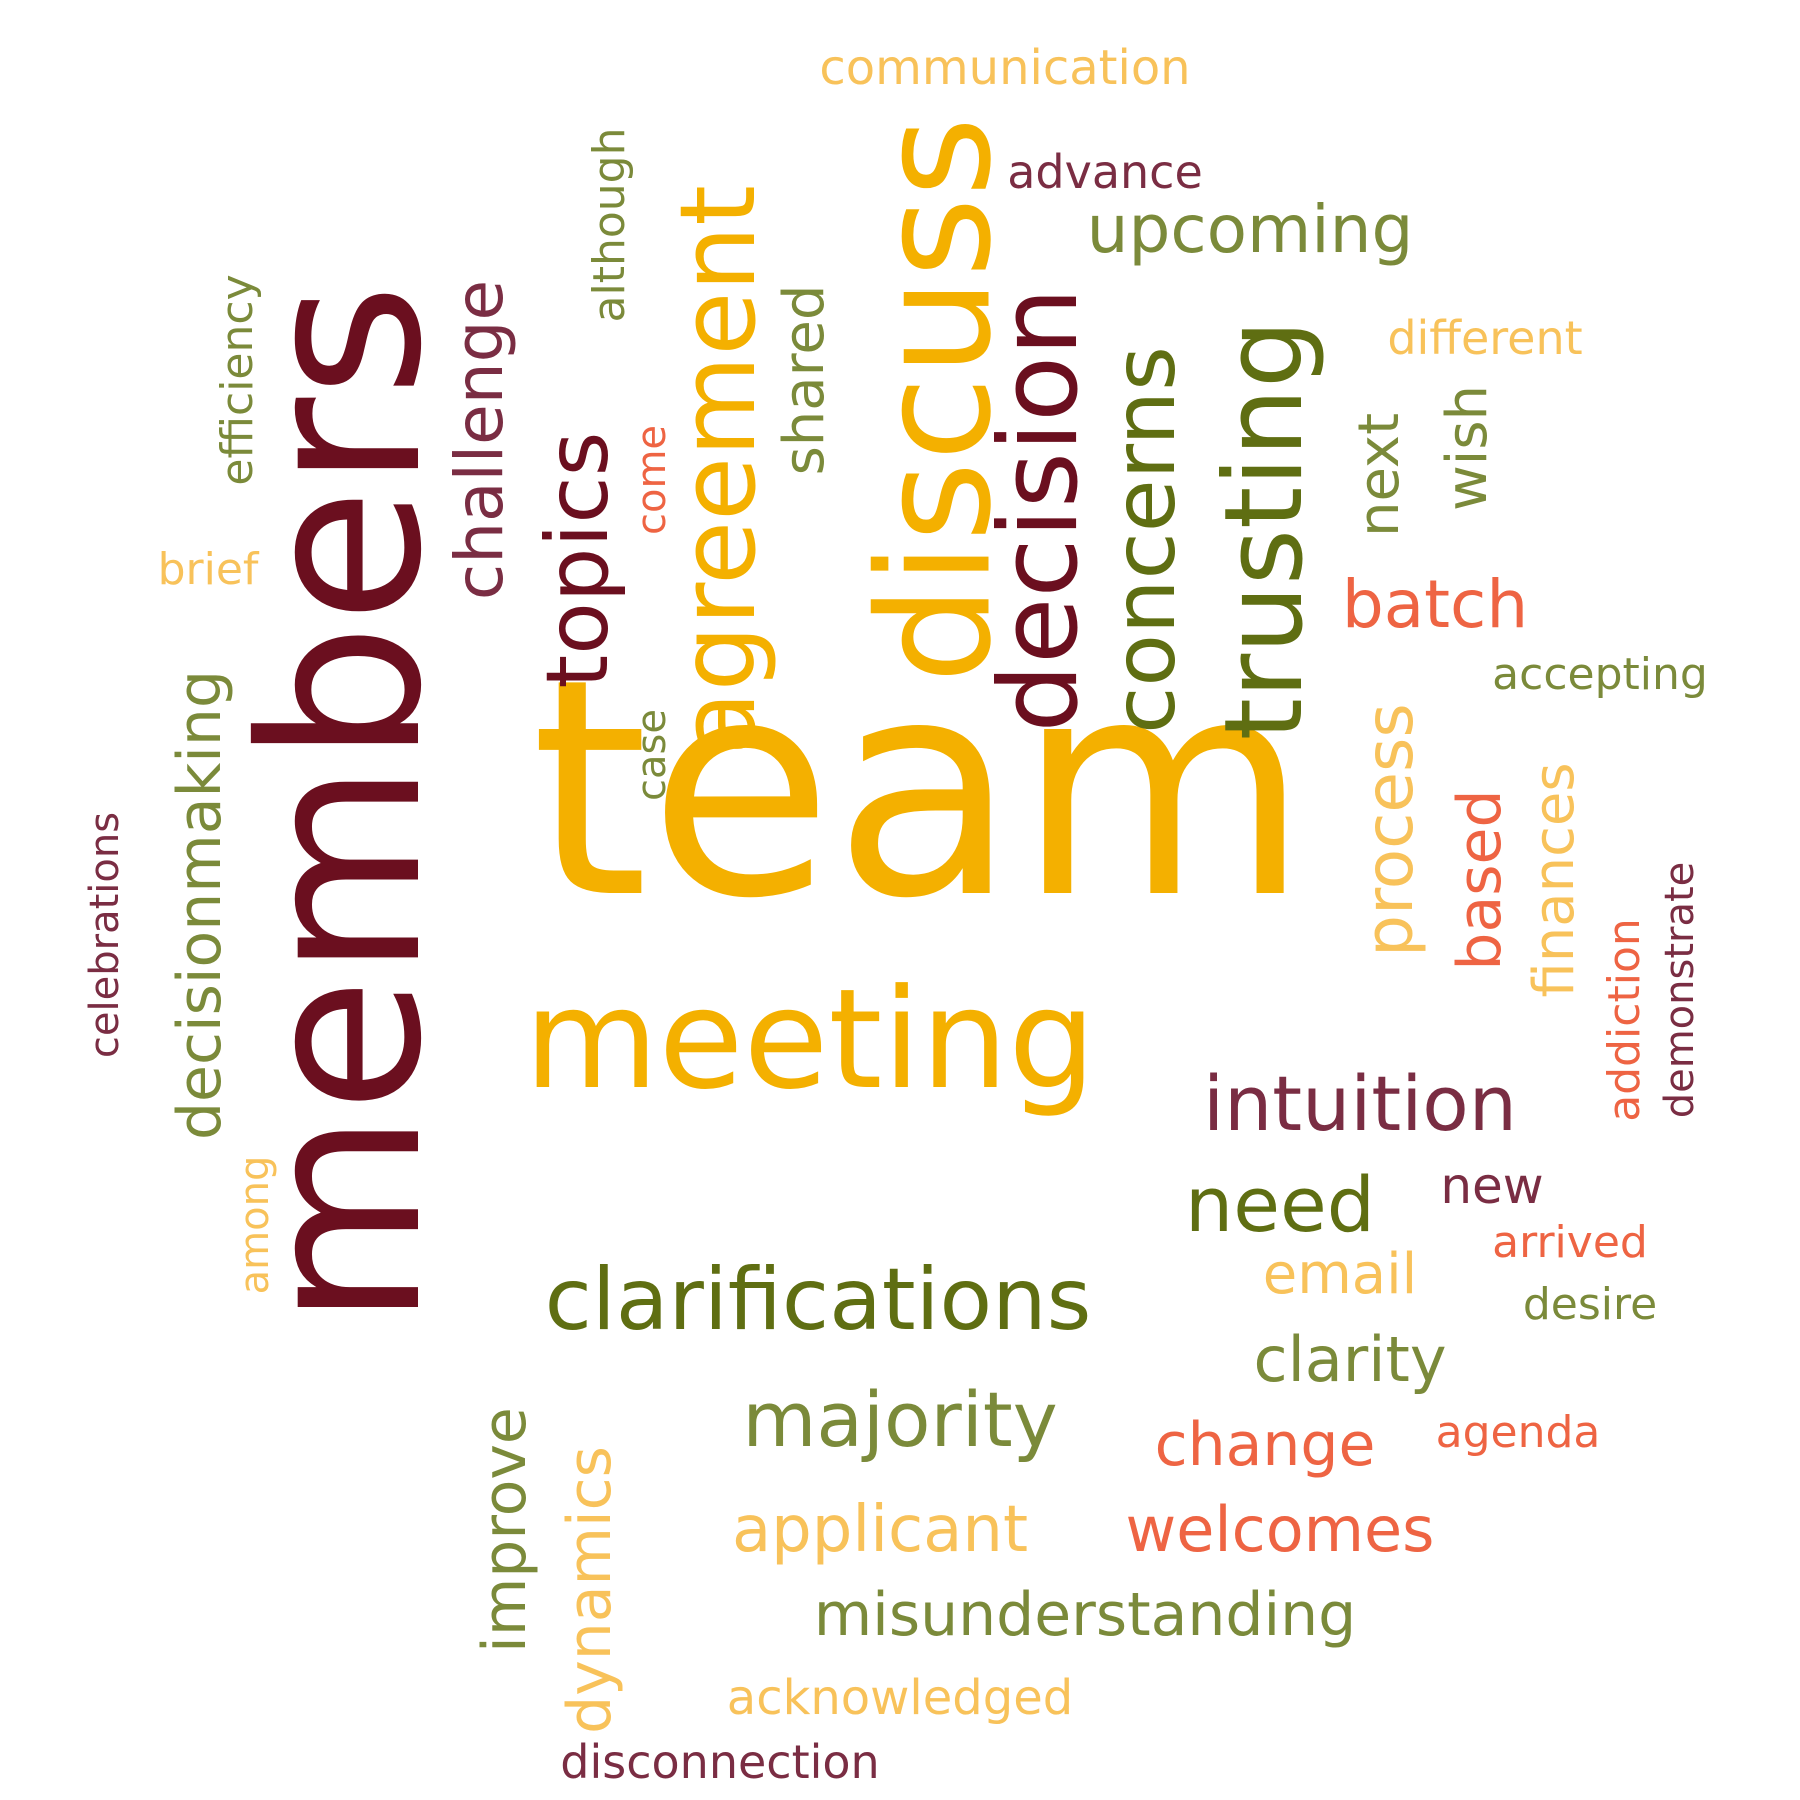  I want to click on word-based: based, so click(1480, 880).